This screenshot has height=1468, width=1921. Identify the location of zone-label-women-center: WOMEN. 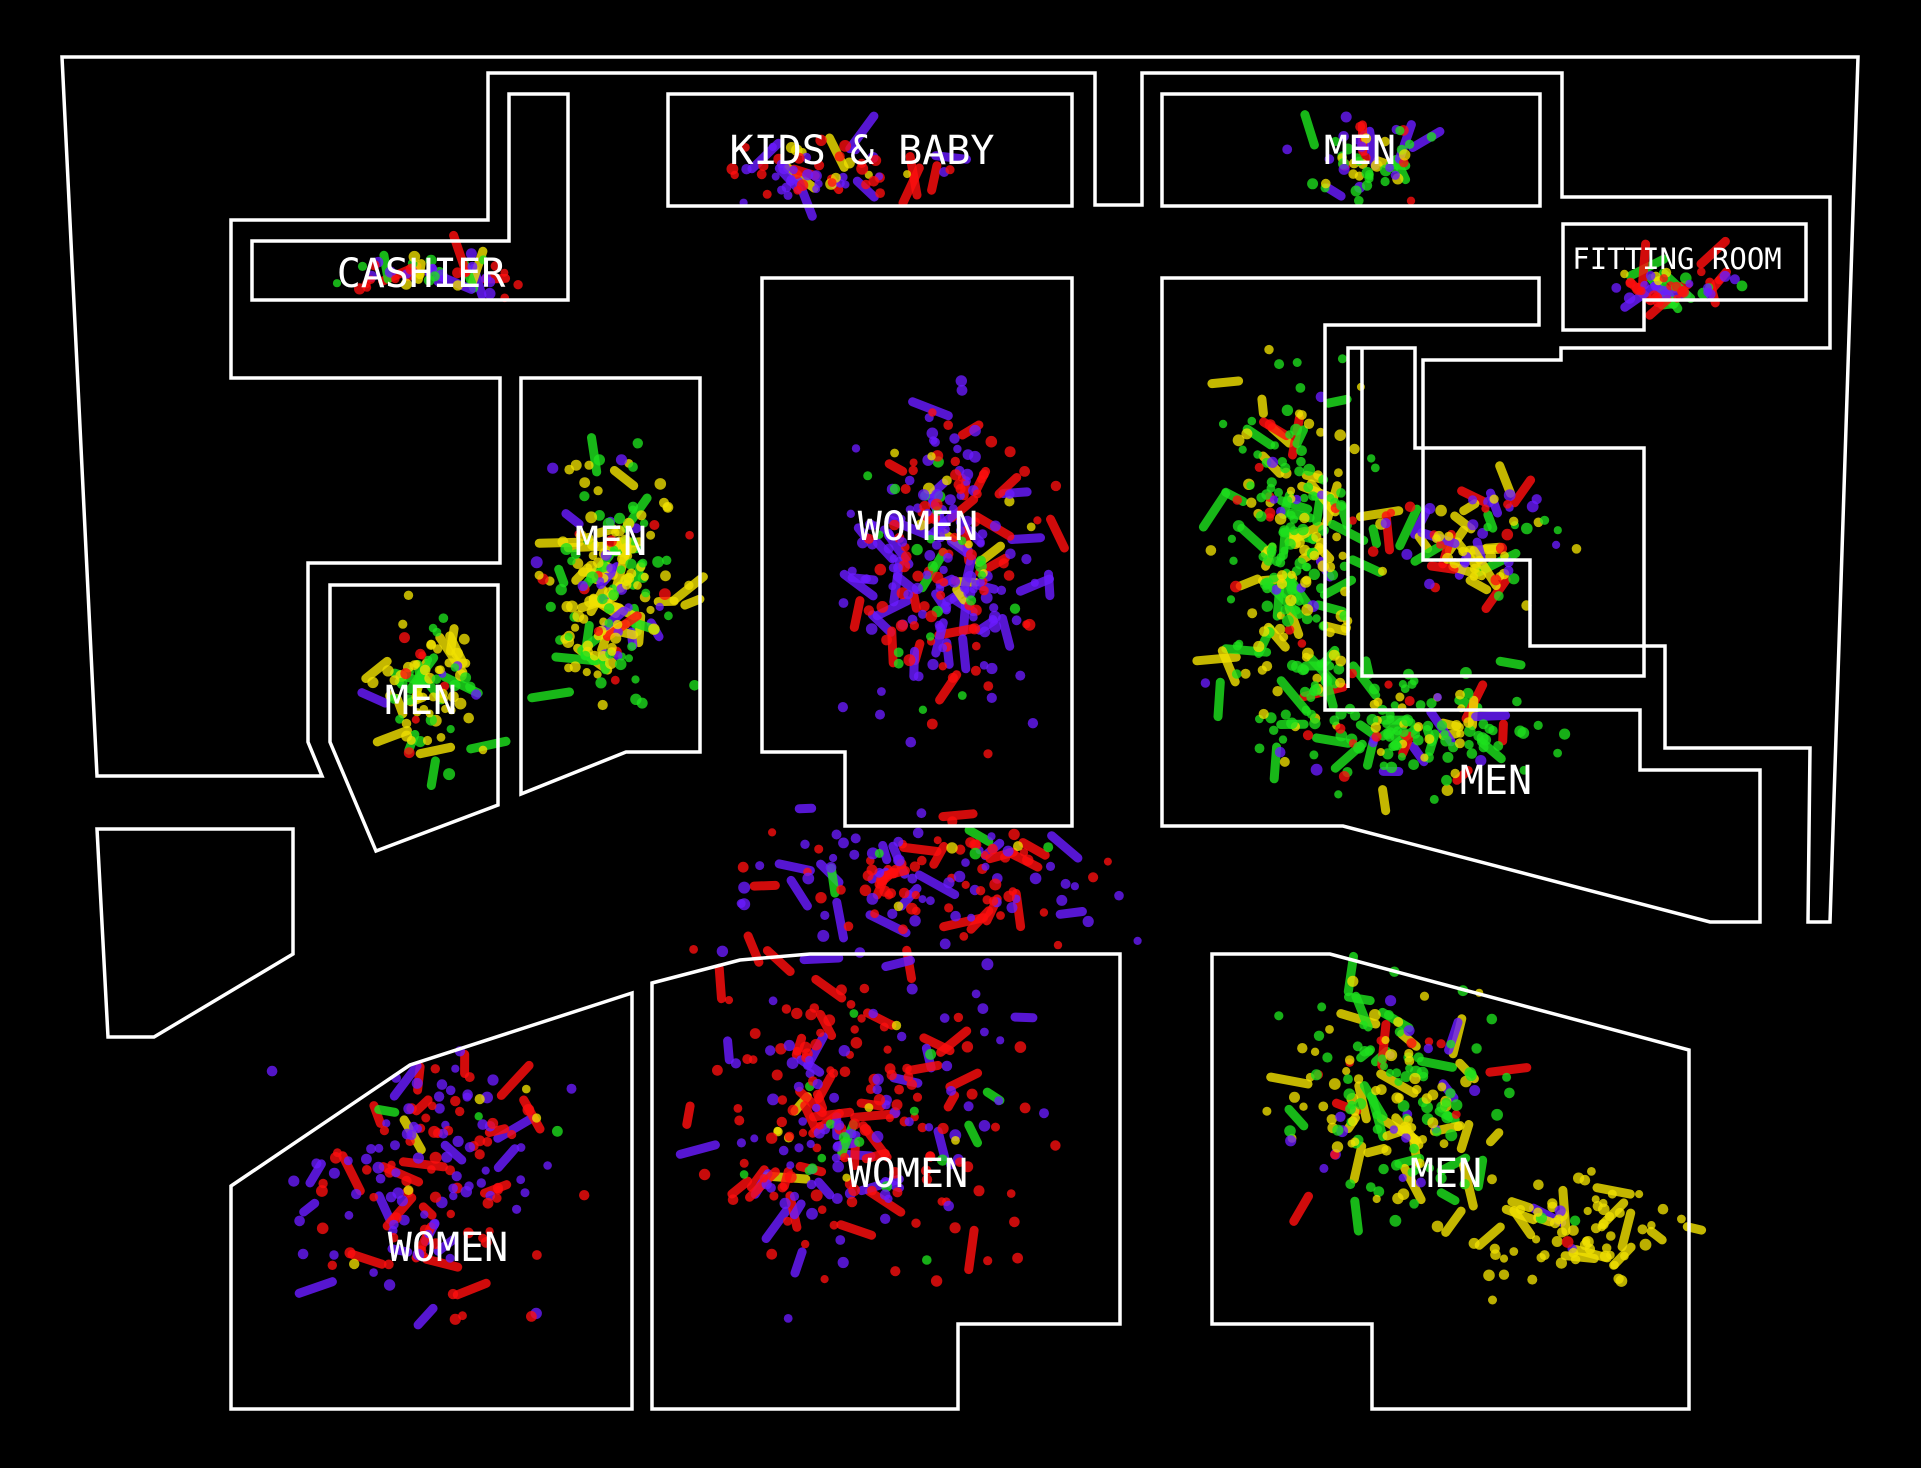
(918, 527).